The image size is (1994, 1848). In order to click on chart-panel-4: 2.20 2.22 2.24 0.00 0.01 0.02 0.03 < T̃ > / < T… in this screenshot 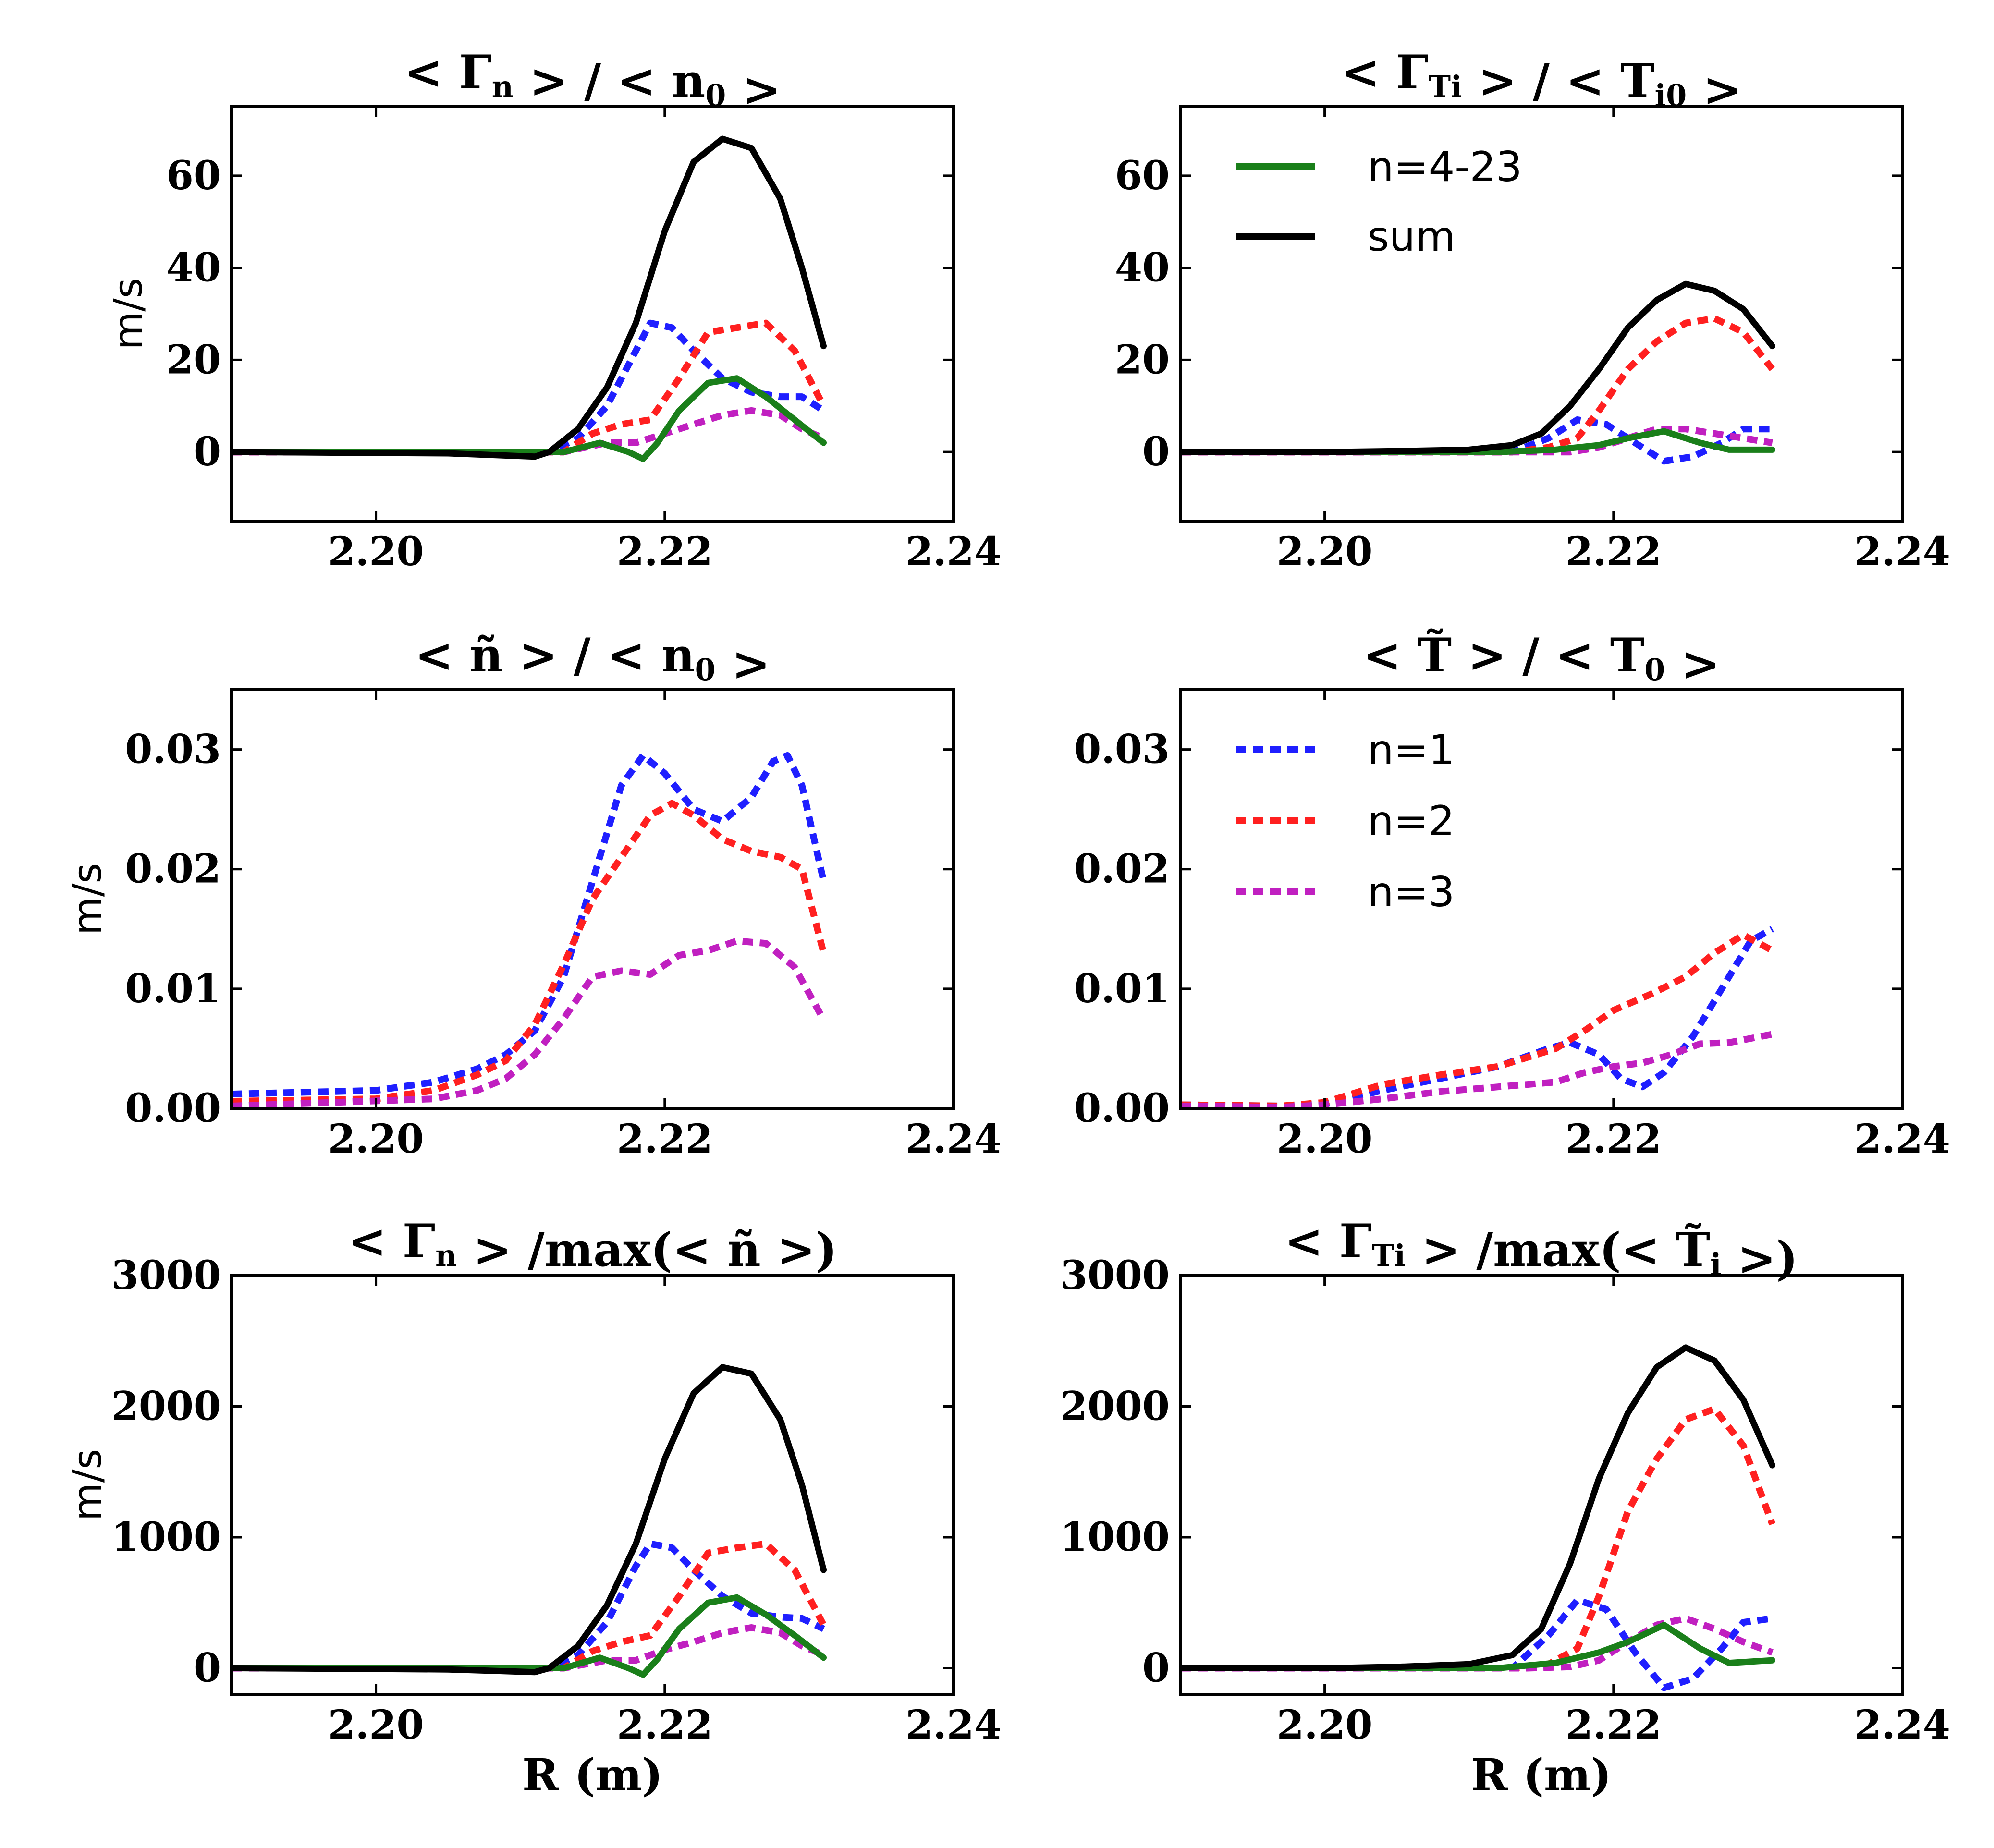, I will do `click(1512, 895)`.